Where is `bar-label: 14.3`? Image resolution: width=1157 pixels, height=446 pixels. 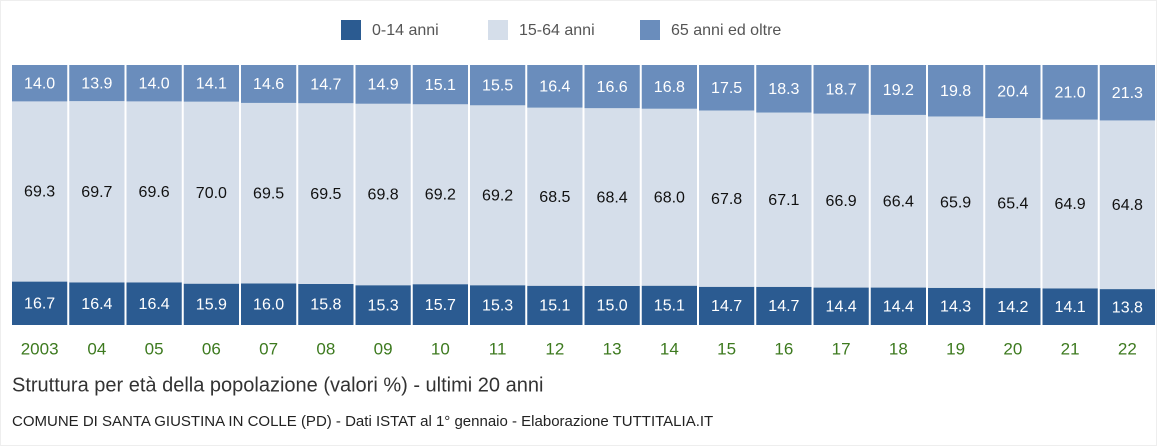 bar-label: 14.3 is located at coordinates (955, 307).